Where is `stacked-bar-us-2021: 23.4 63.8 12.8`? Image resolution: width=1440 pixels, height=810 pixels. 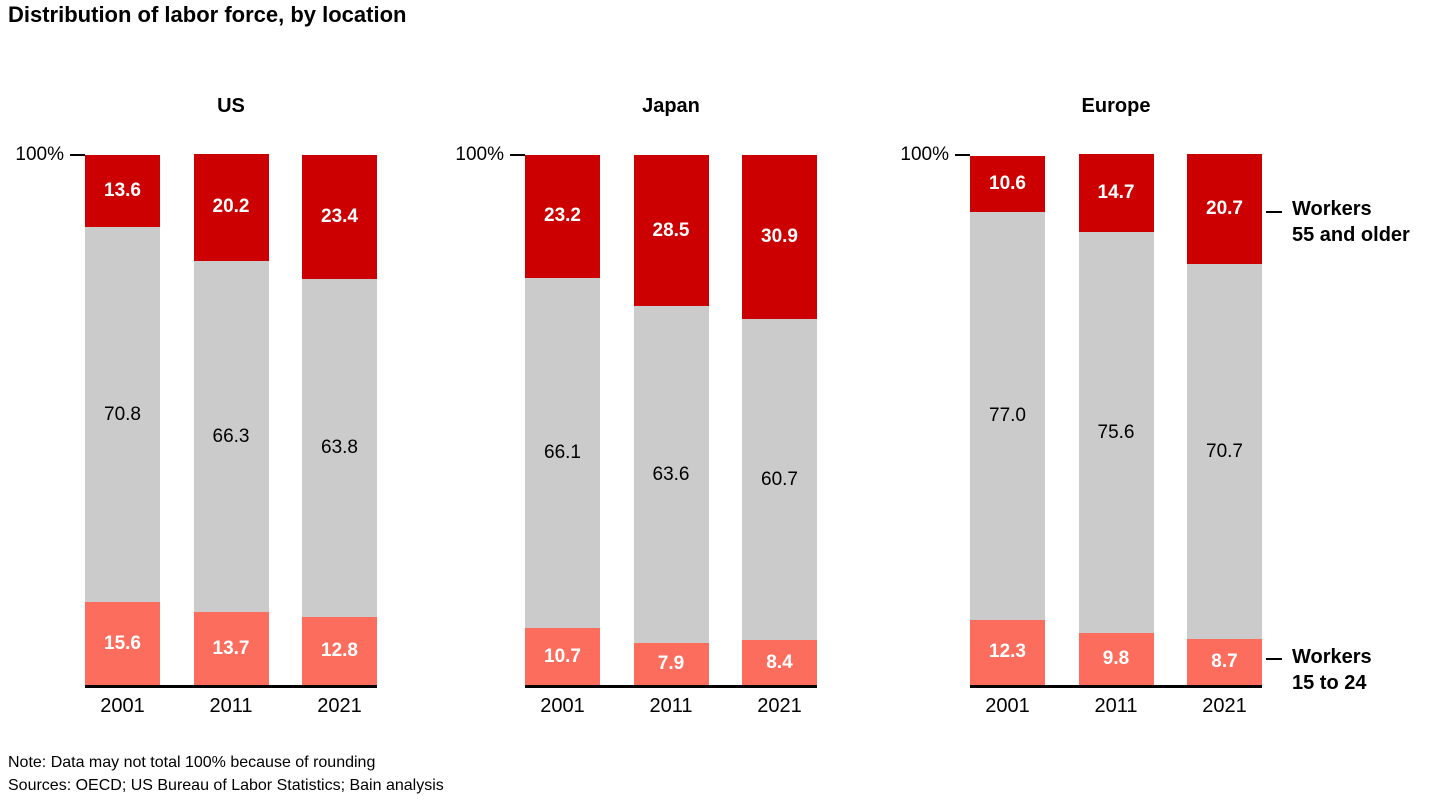
stacked-bar-us-2021: 23.4 63.8 12.8 is located at coordinates (339, 420).